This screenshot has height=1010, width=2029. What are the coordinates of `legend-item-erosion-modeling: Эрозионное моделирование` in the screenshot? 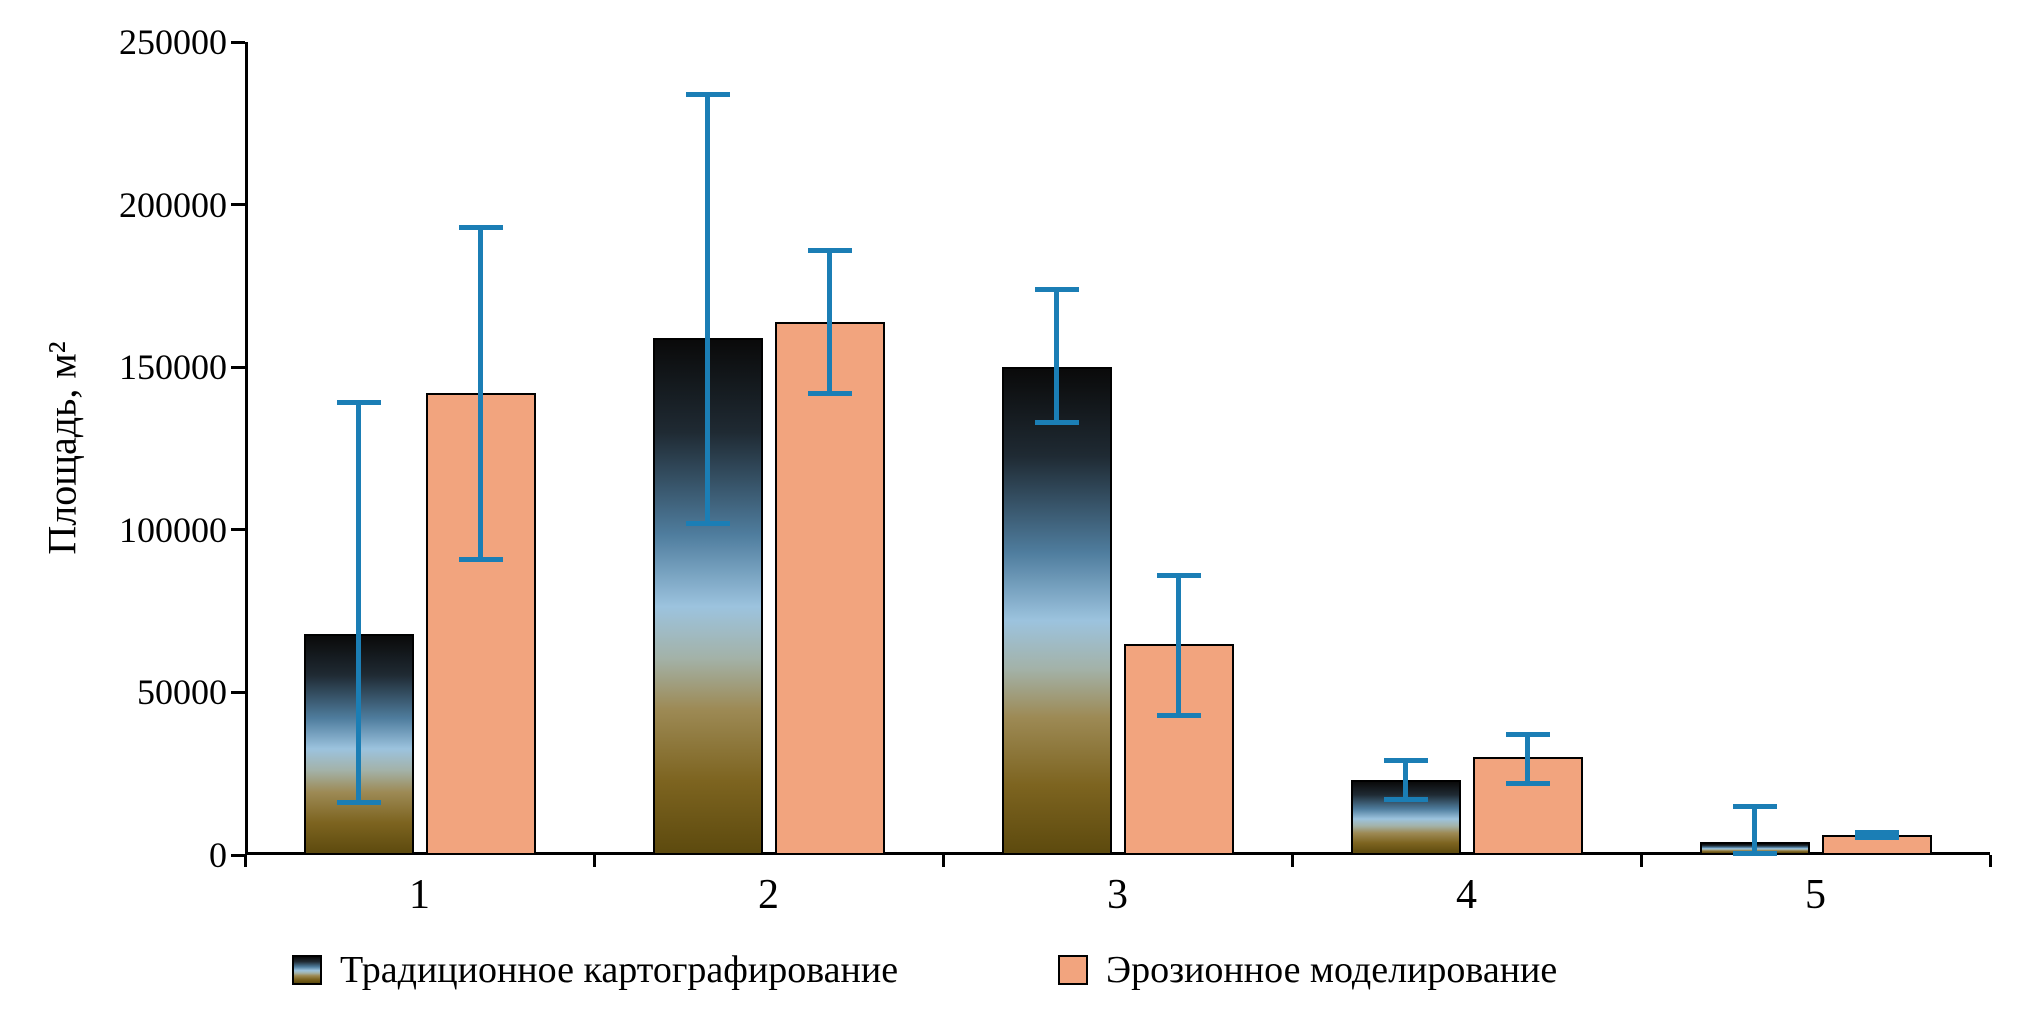 It's located at (1307, 970).